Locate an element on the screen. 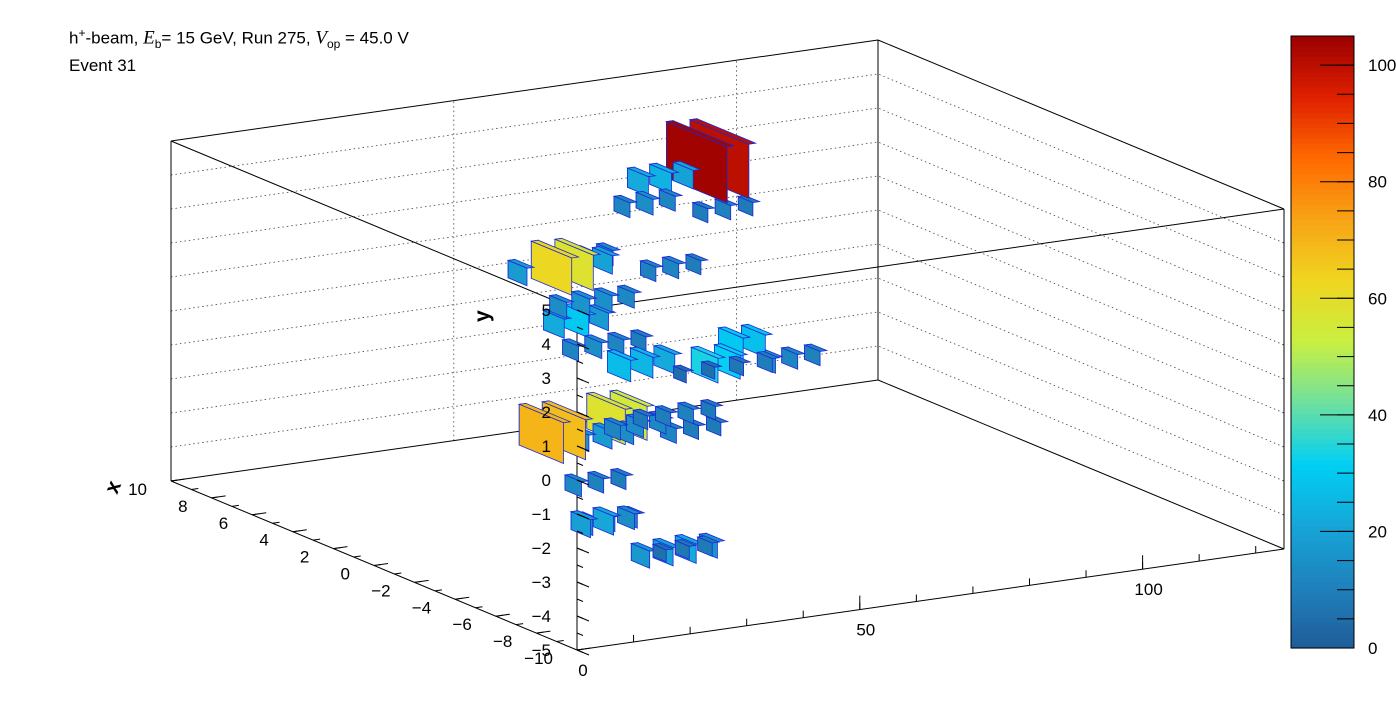  colorbar-tick-label: 40 is located at coordinates (1377, 415).